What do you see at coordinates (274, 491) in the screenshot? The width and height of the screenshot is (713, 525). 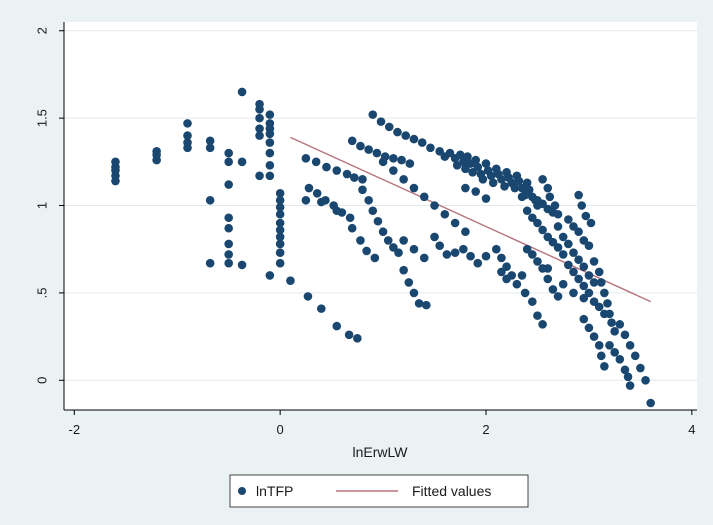 I see `legend-label-lntfp: lnTFP` at bounding box center [274, 491].